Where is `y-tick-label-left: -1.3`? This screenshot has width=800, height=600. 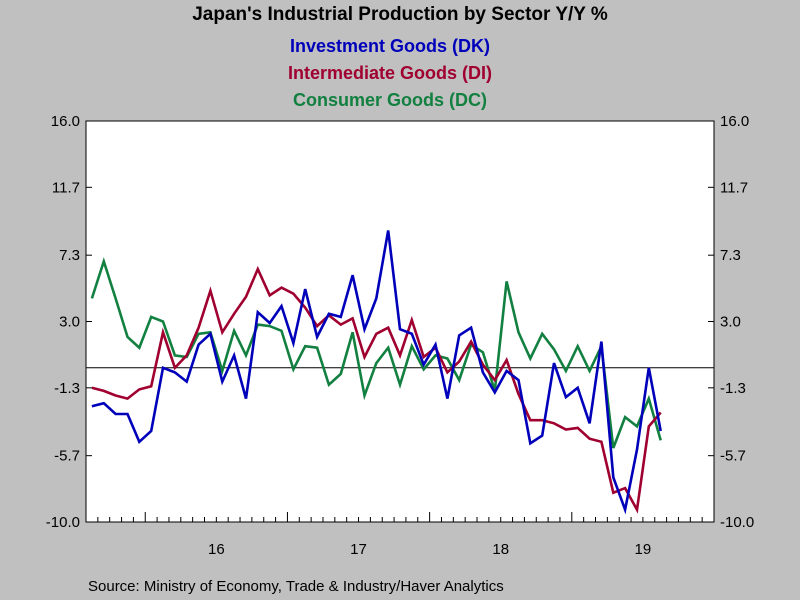
y-tick-label-left: -1.3 is located at coordinates (67, 388).